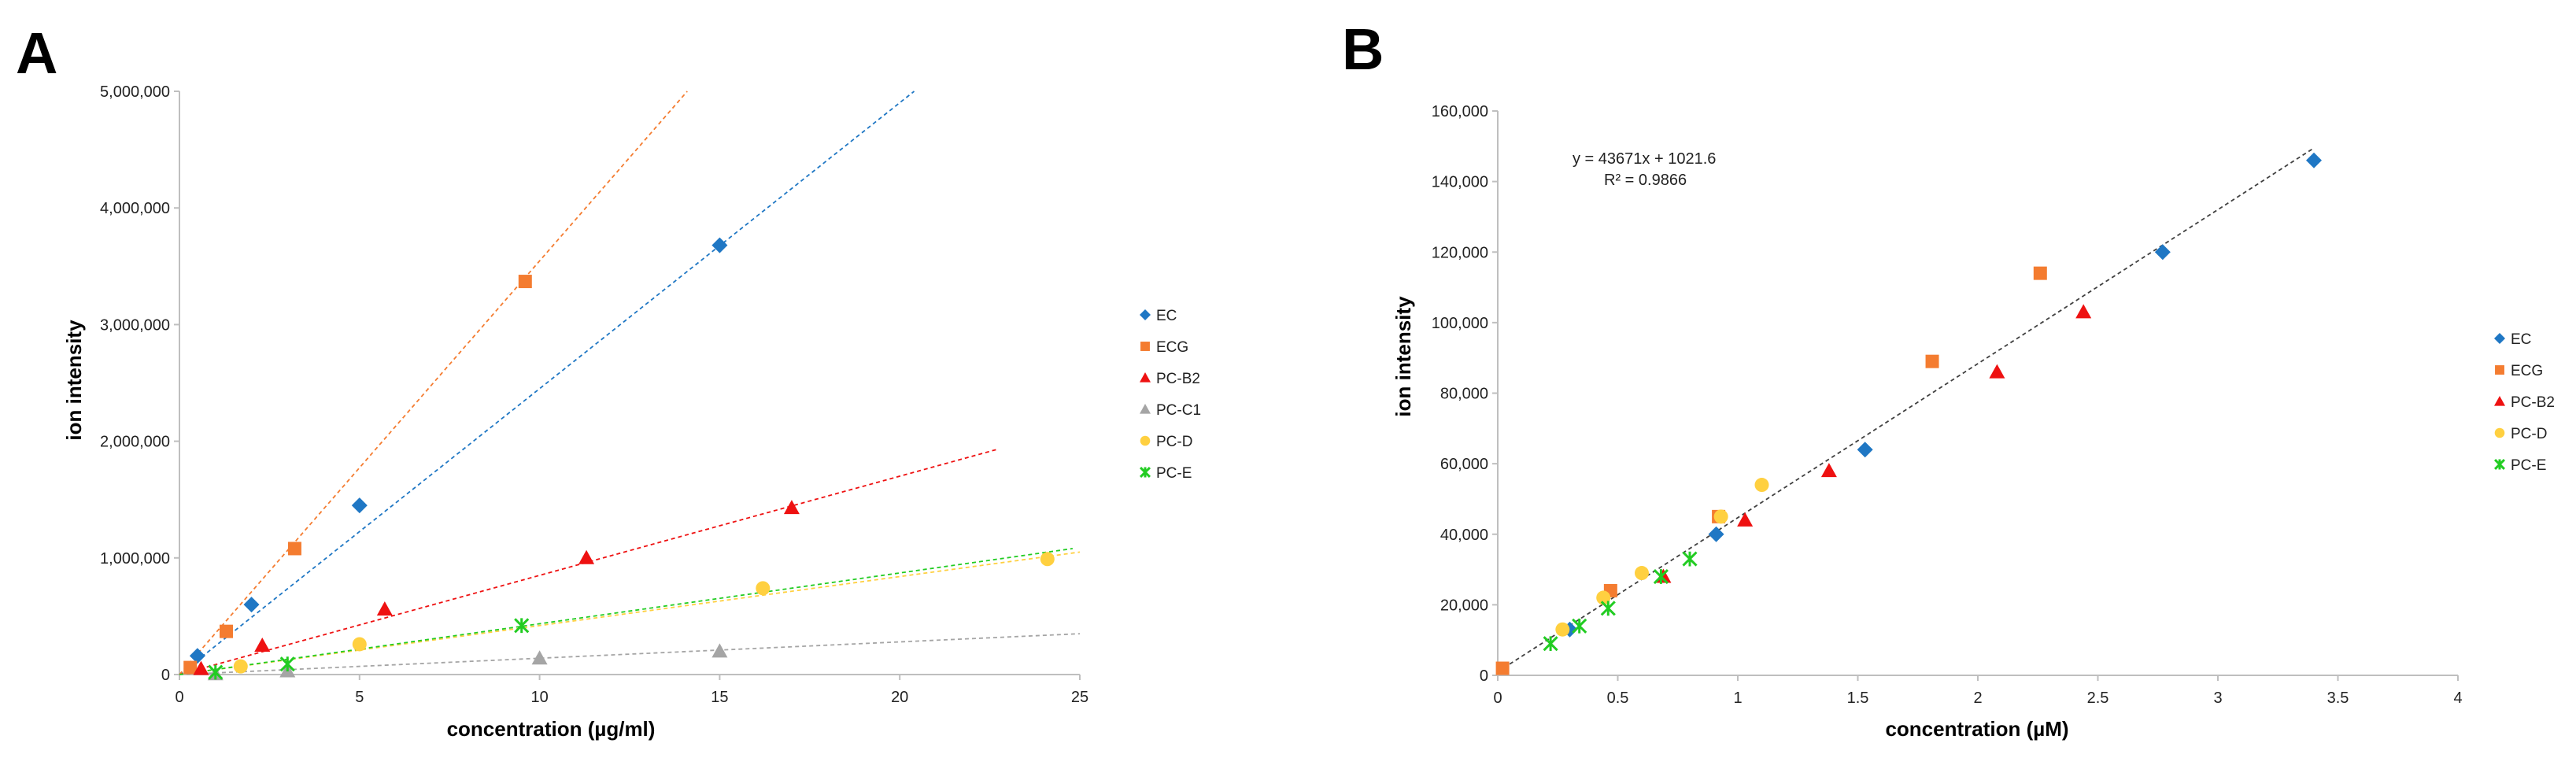  I want to click on x-tick-label: 3.5, so click(2338, 698).